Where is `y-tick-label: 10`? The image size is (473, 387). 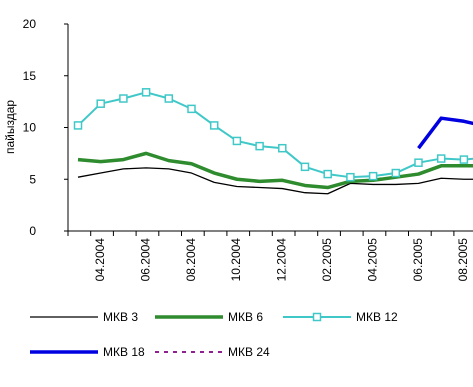
y-tick-label: 10 is located at coordinates (30, 128).